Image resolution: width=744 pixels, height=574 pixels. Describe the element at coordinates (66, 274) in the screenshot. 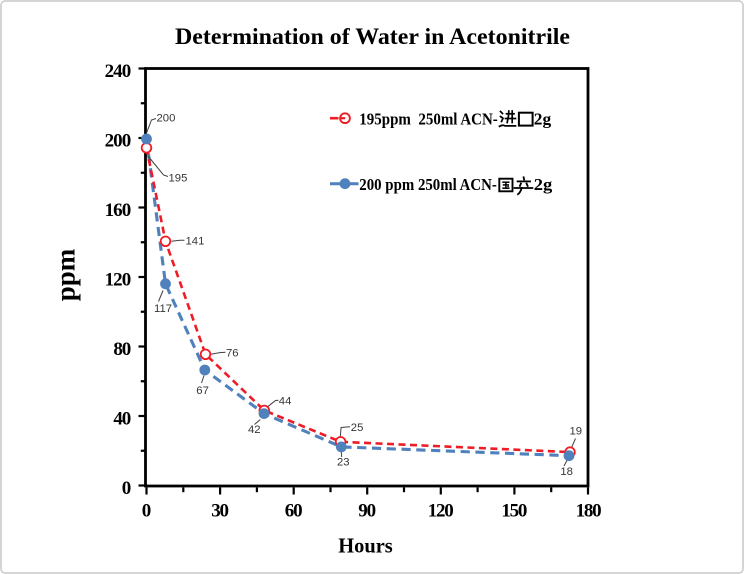

I see `svg-text: ppm` at that location.